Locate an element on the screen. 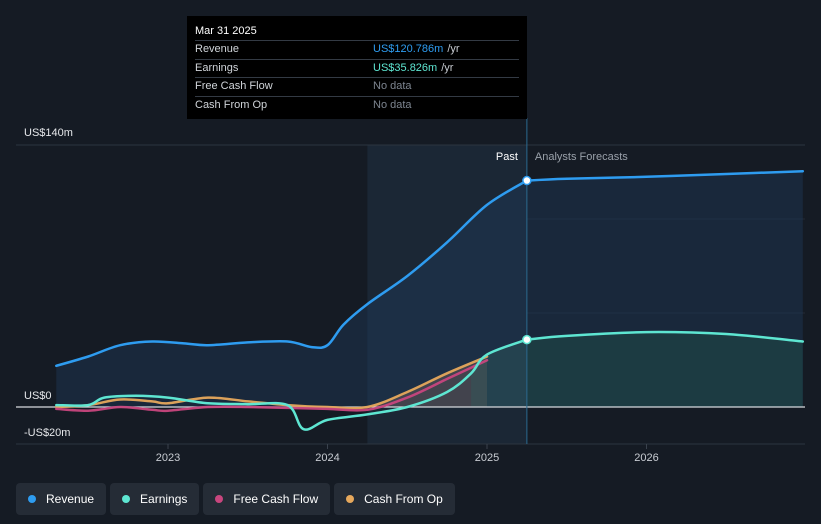 This screenshot has width=821, height=524. tooltip-row-value: US$120.786m is located at coordinates (408, 49).